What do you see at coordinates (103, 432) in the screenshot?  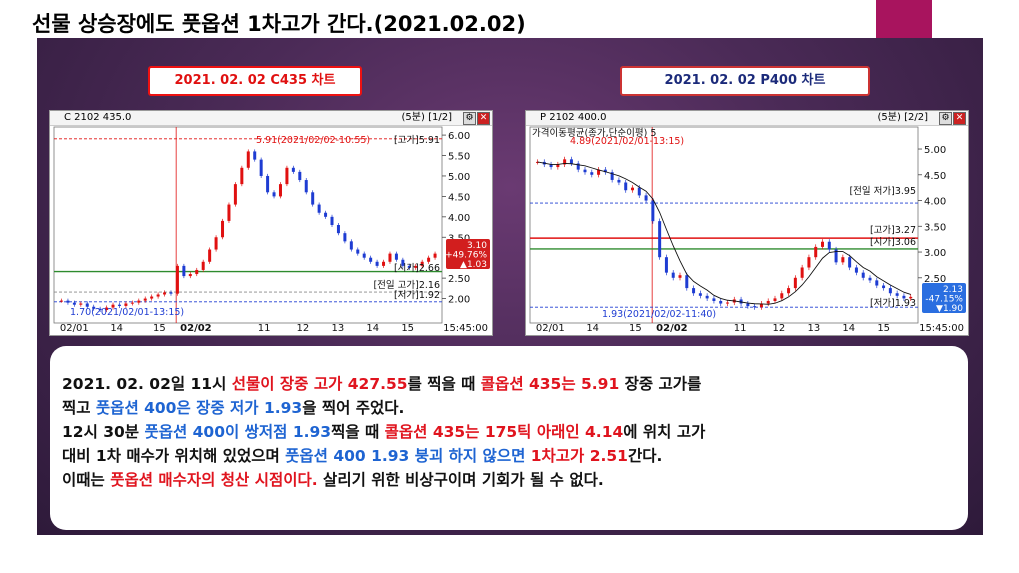 I see `commentary-segment: 12시 30분` at bounding box center [103, 432].